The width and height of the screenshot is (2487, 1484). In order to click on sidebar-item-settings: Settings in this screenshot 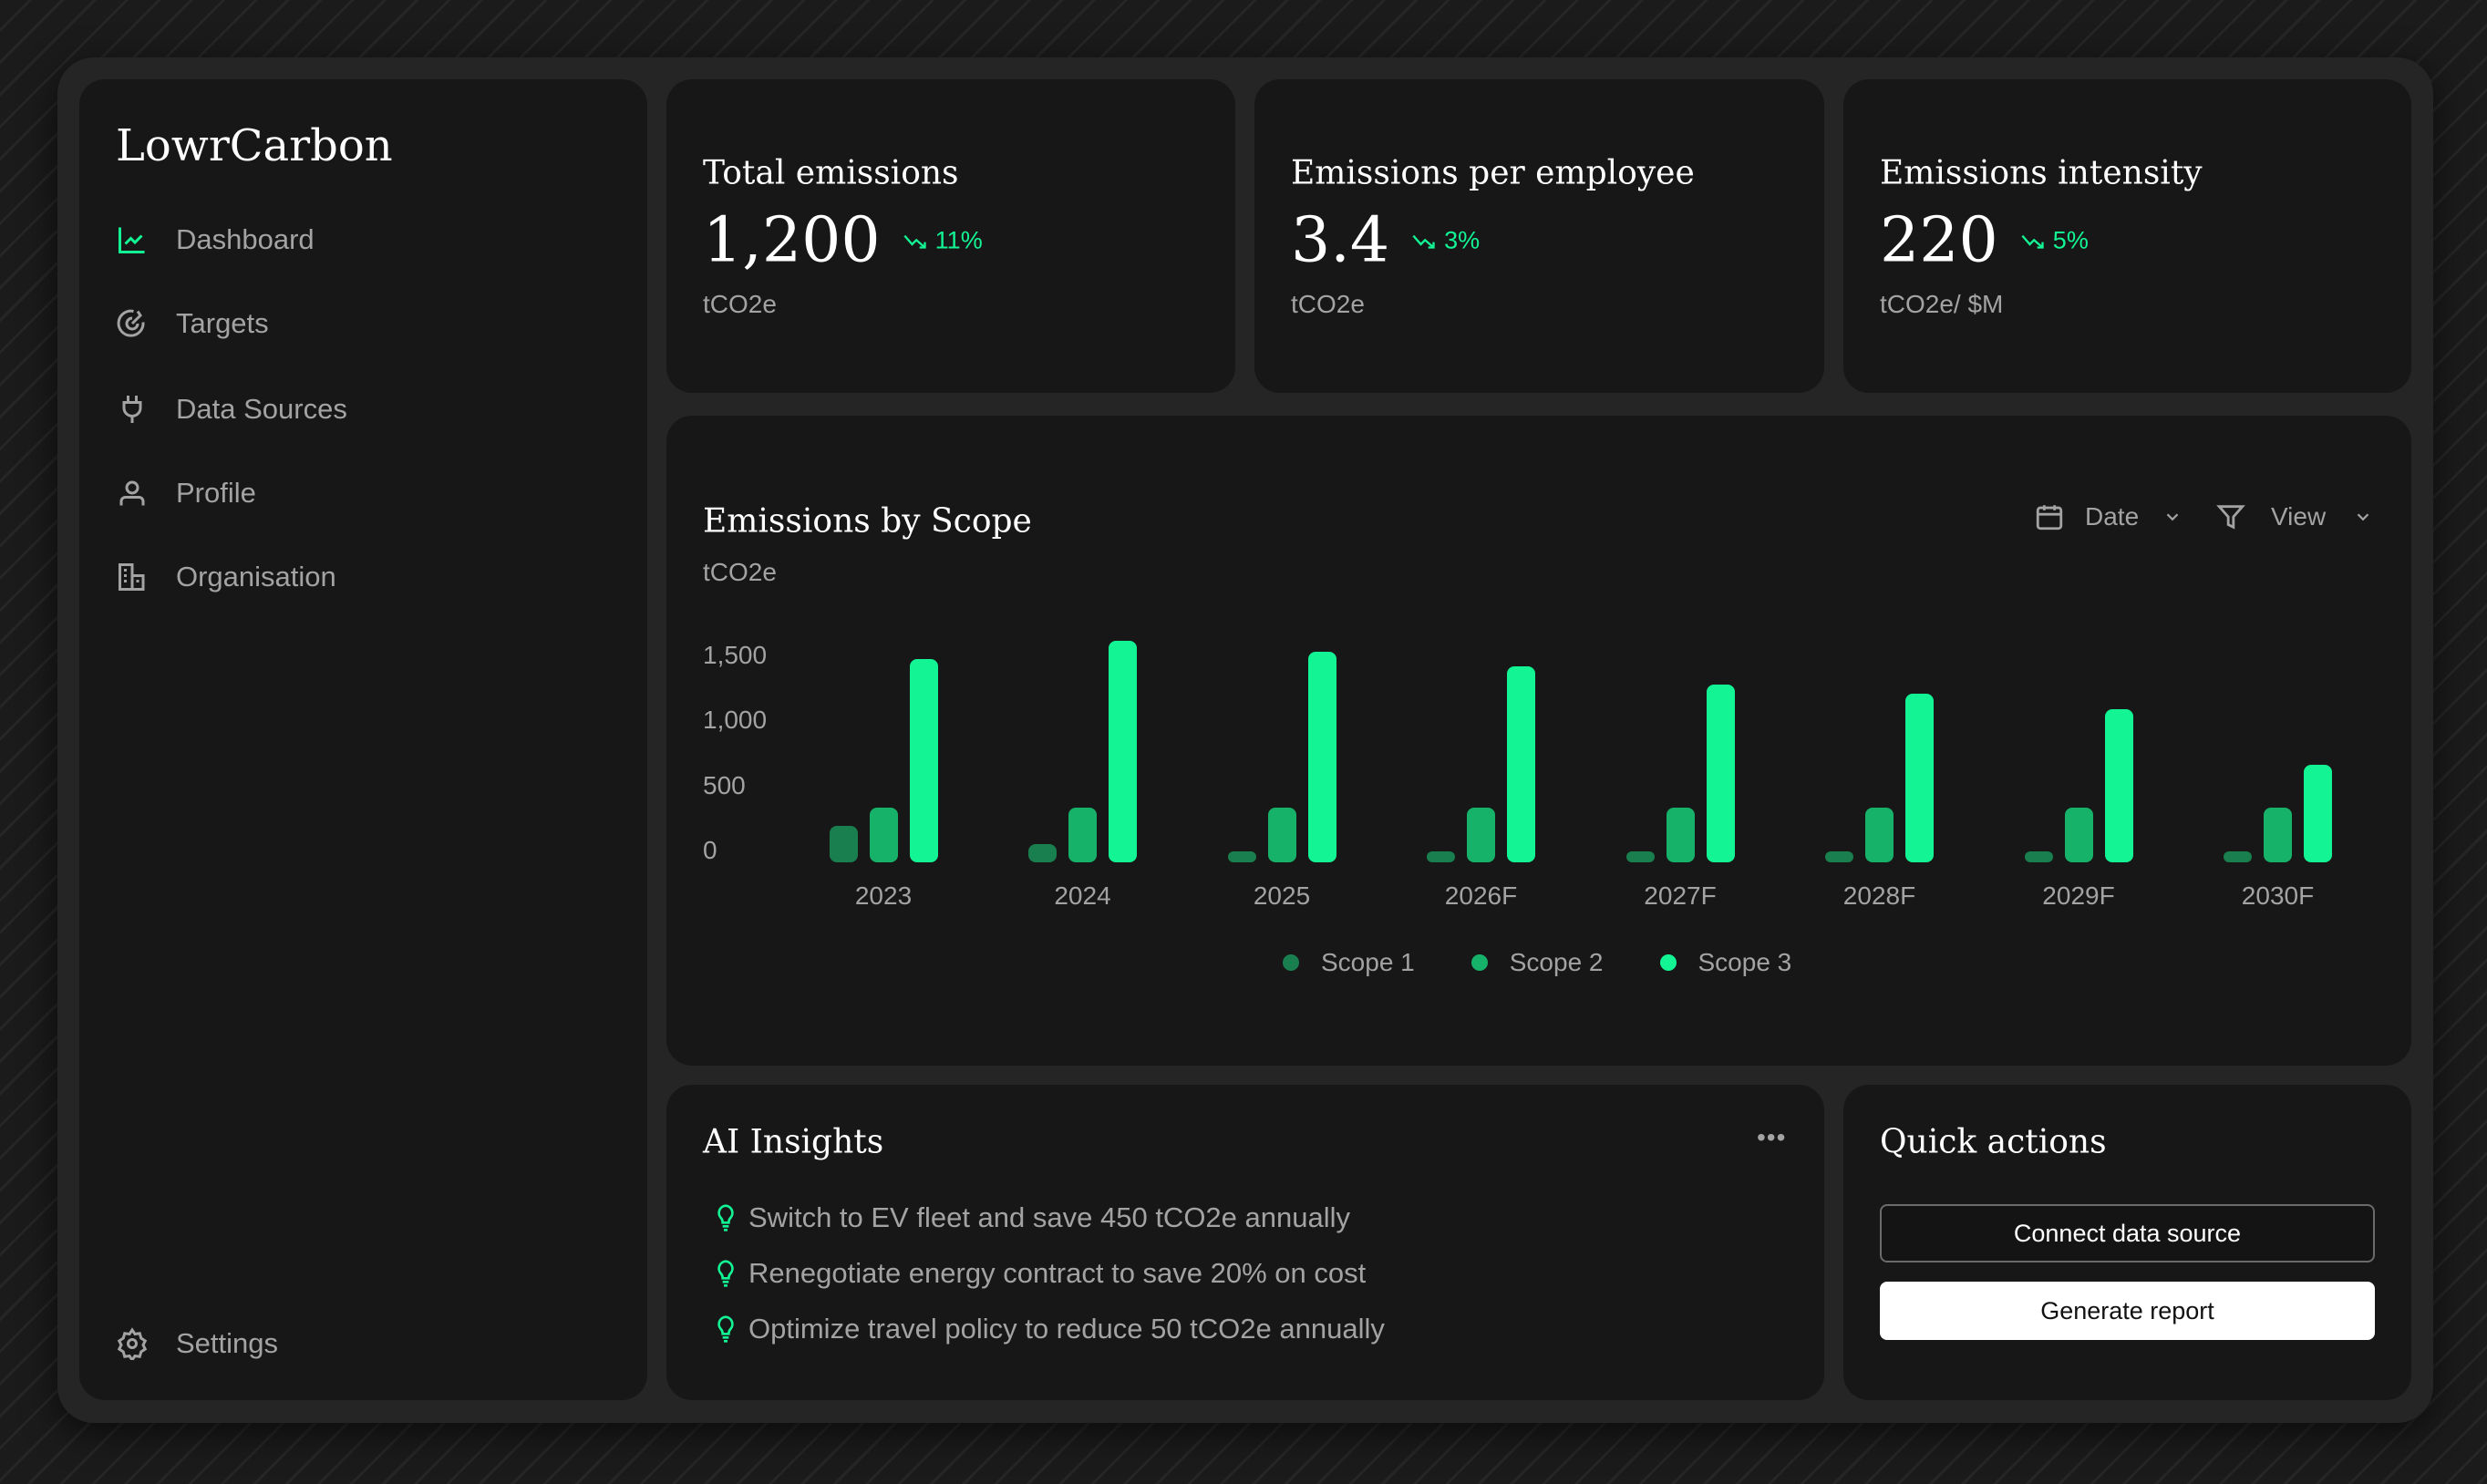, I will do `click(197, 1343)`.